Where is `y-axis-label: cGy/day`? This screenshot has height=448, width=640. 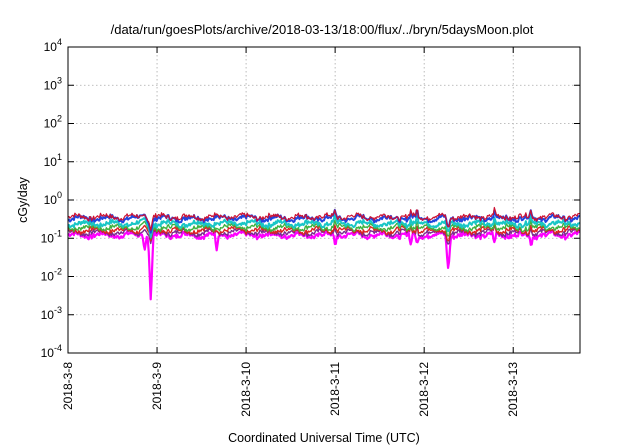 y-axis-label: cGy/day is located at coordinates (23, 199).